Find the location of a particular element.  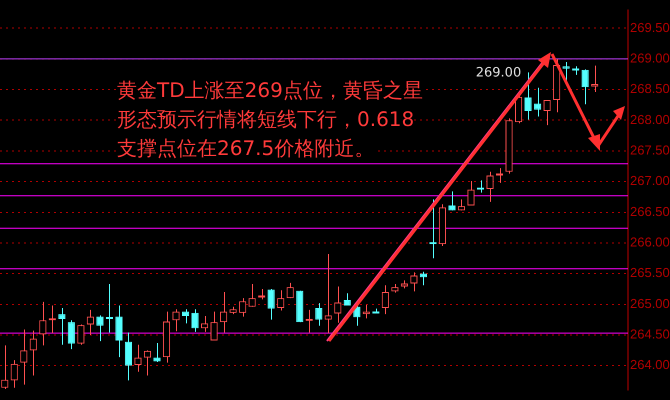

y-tick-label: 269.00 is located at coordinates (650, 58).